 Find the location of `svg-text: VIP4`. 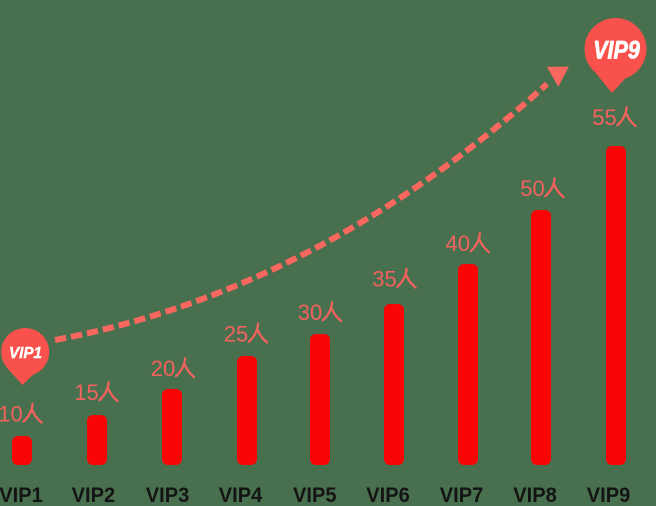

svg-text: VIP4 is located at coordinates (241, 494).